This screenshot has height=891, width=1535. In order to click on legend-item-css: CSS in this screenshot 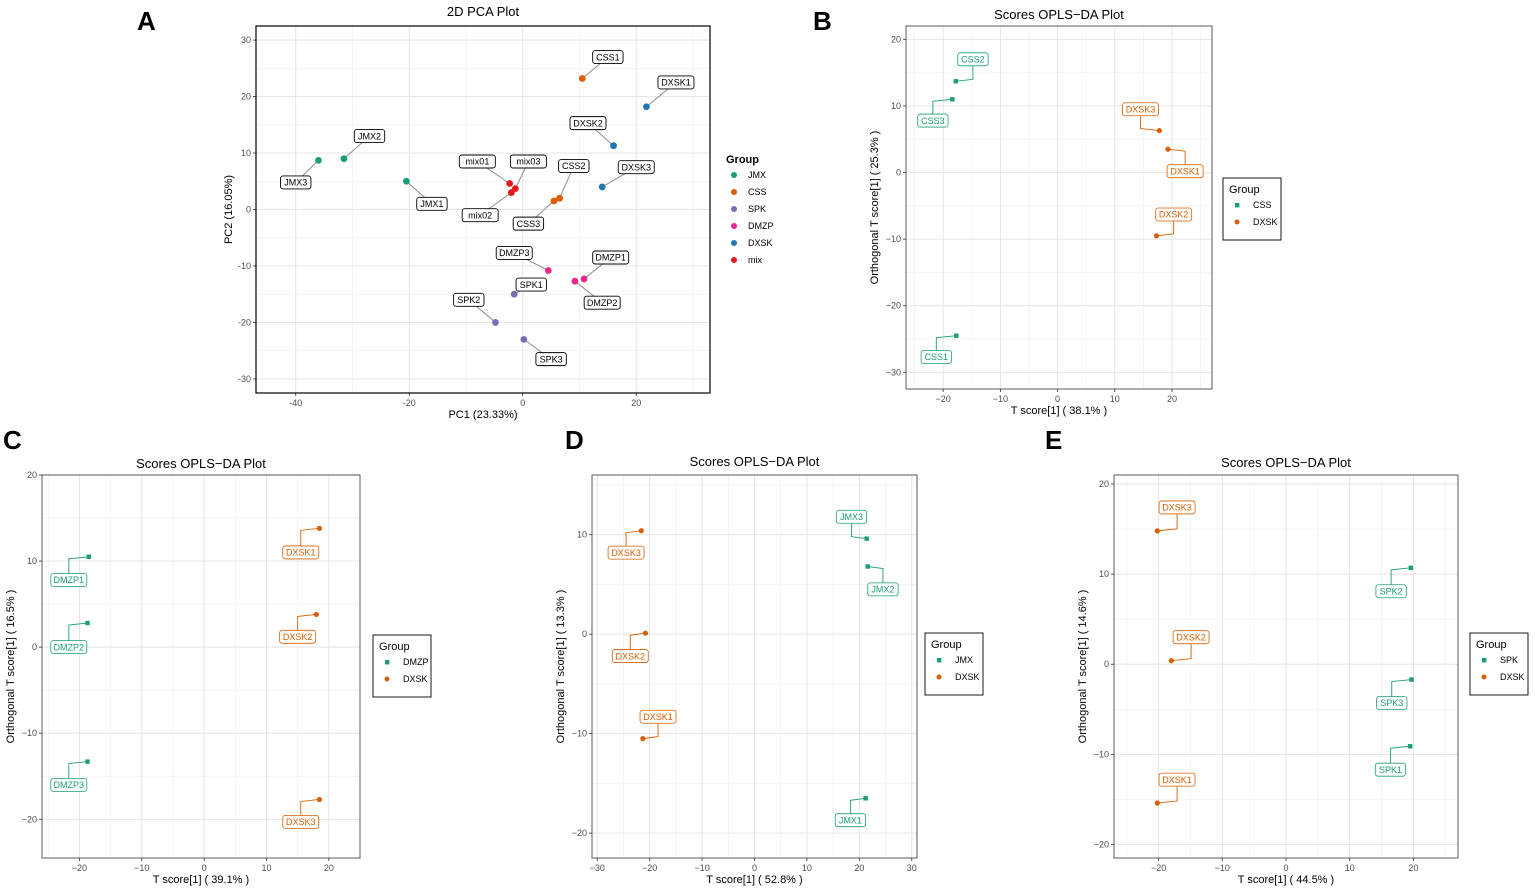, I will do `click(757, 192)`.